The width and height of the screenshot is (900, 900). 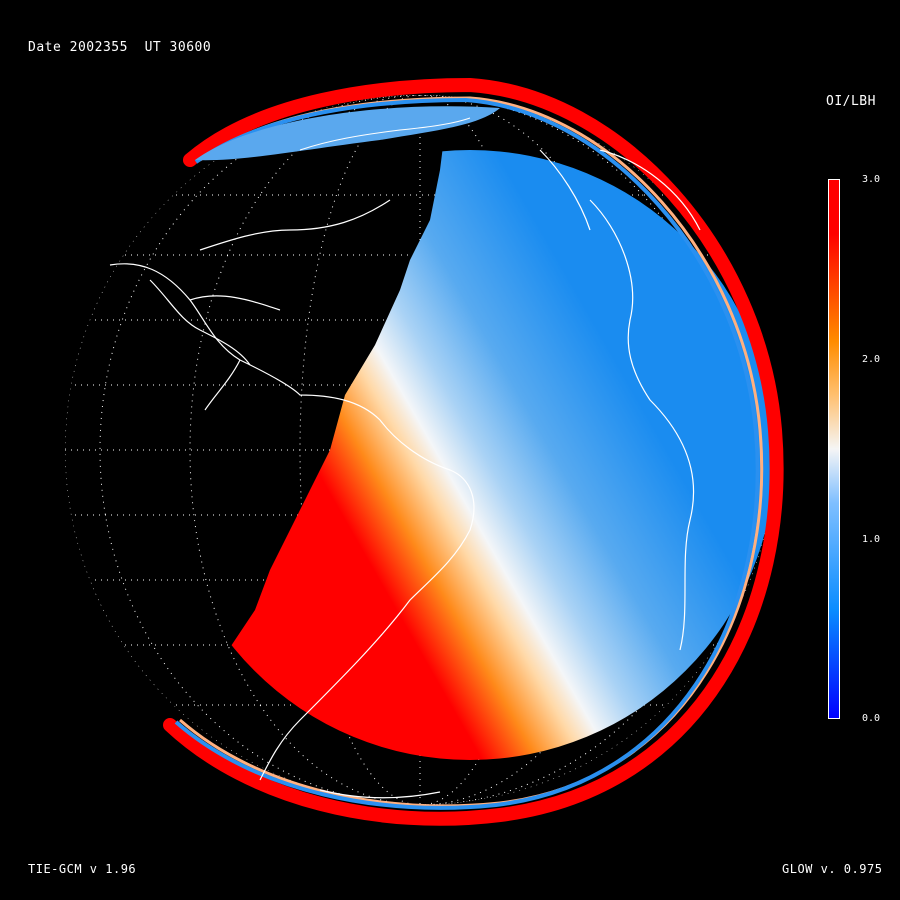 What do you see at coordinates (851, 101) in the screenshot?
I see `colorbar-title: OI/LBH` at bounding box center [851, 101].